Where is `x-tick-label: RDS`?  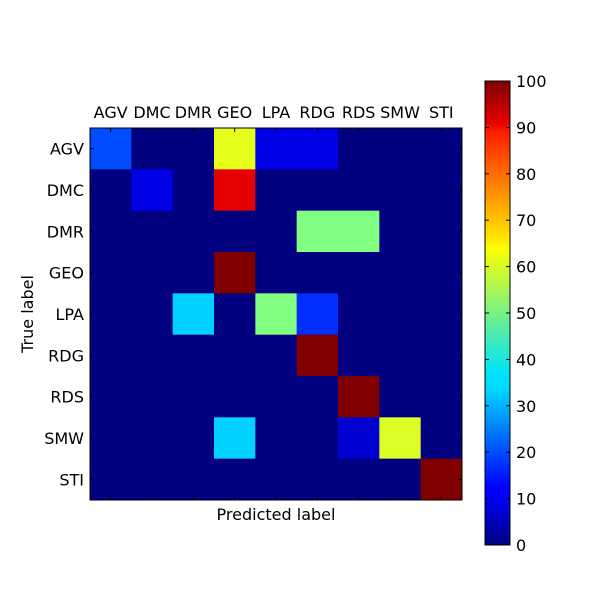
x-tick-label: RDS is located at coordinates (359, 112).